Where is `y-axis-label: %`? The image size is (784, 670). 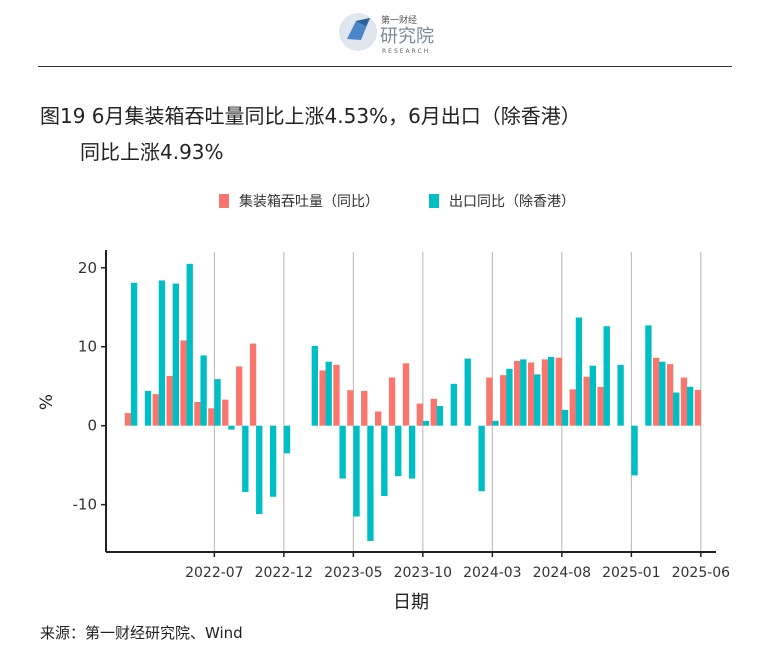
y-axis-label: % is located at coordinates (47, 402).